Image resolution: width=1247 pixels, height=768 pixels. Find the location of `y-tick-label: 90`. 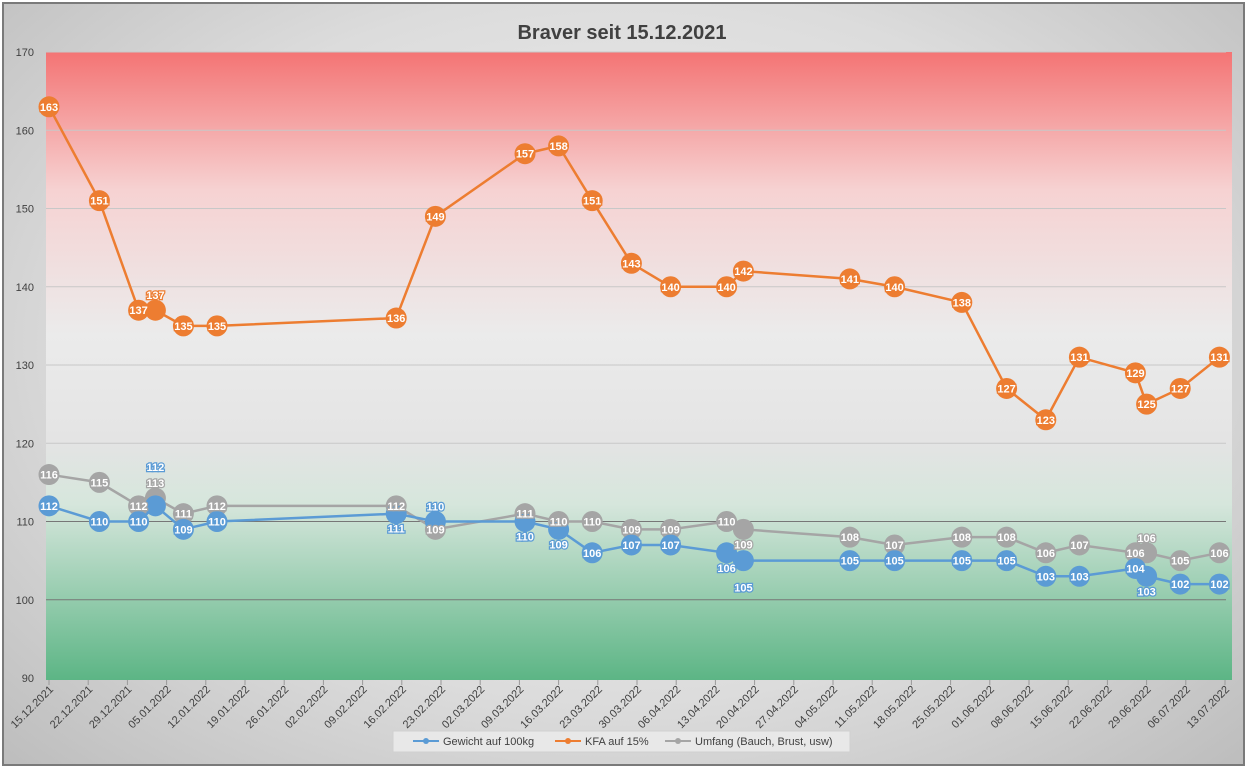

y-tick-label: 90 is located at coordinates (28, 679).